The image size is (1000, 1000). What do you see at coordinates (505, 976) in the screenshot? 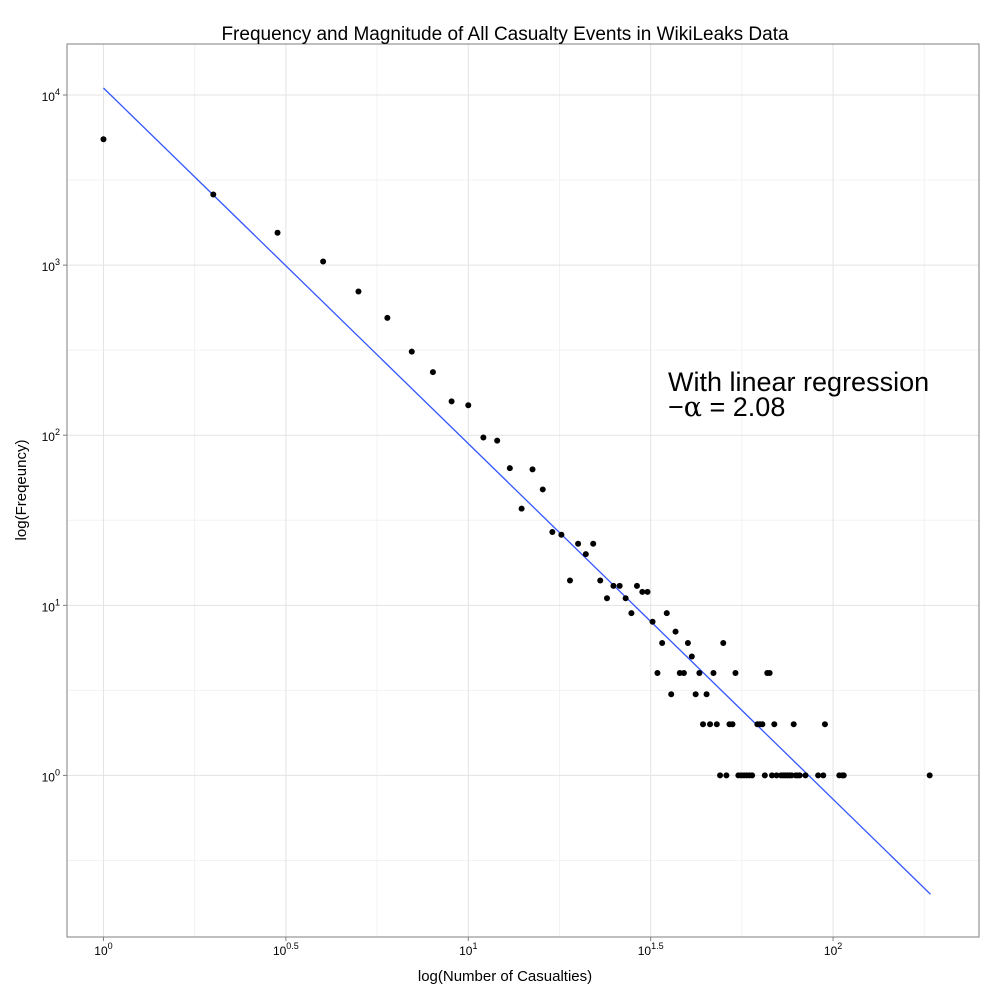
I see `x-axis-label: log(Number of Casualties)` at bounding box center [505, 976].